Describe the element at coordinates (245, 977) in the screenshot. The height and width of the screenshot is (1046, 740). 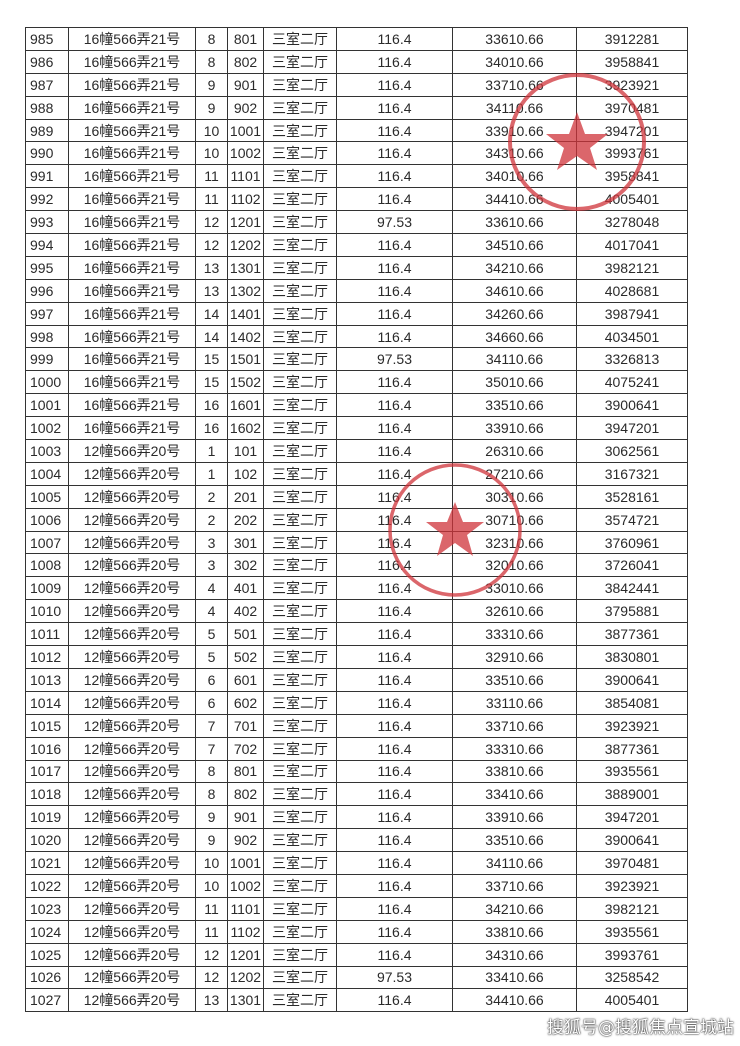
I see `room-number-cell: 1202` at that location.